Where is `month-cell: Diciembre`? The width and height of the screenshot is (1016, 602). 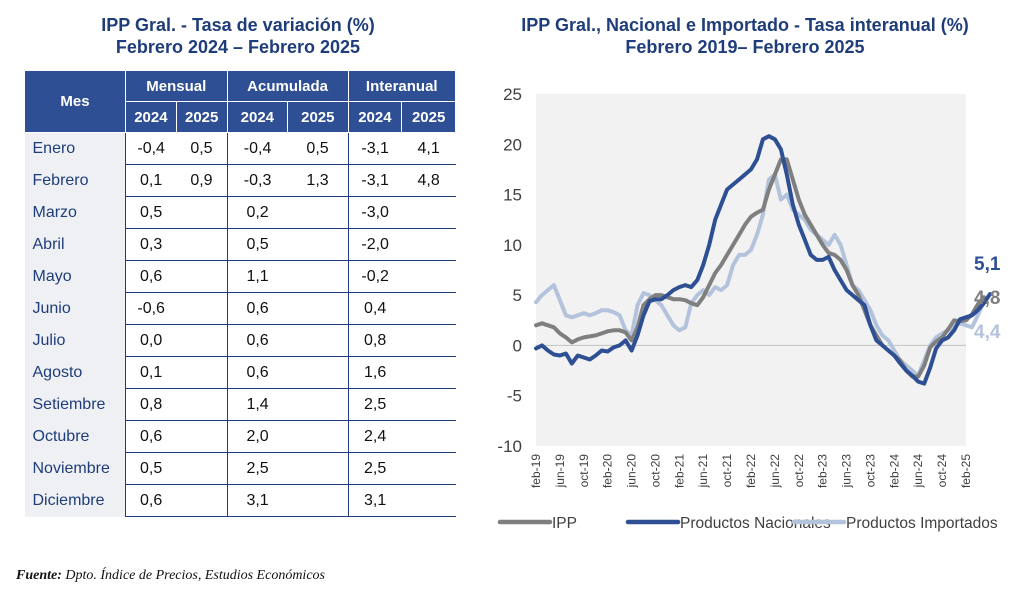
month-cell: Diciembre is located at coordinates (75, 500).